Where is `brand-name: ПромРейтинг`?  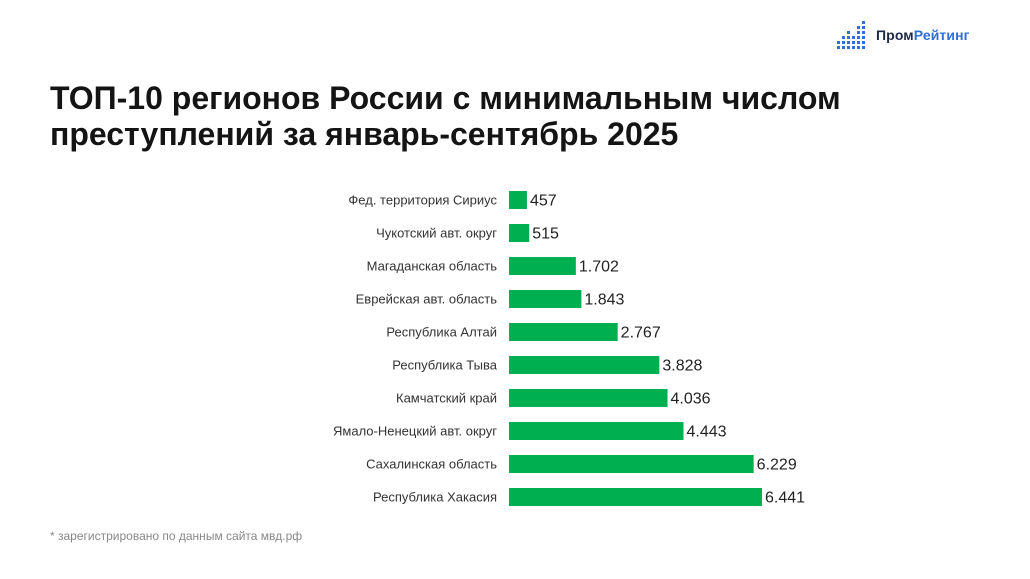 brand-name: ПромРейтинг is located at coordinates (923, 35).